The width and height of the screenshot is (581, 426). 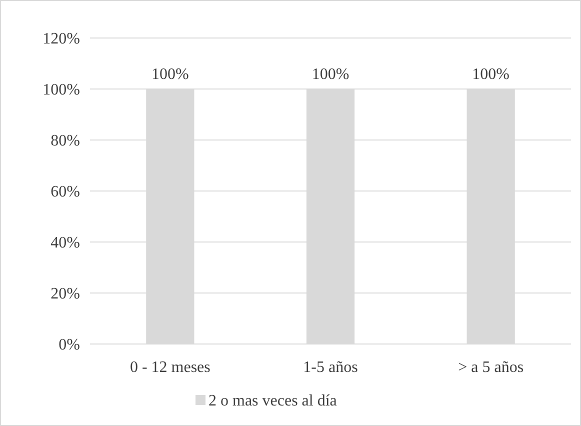 What do you see at coordinates (272, 401) in the screenshot?
I see `legend-label: 2 o mas veces al día` at bounding box center [272, 401].